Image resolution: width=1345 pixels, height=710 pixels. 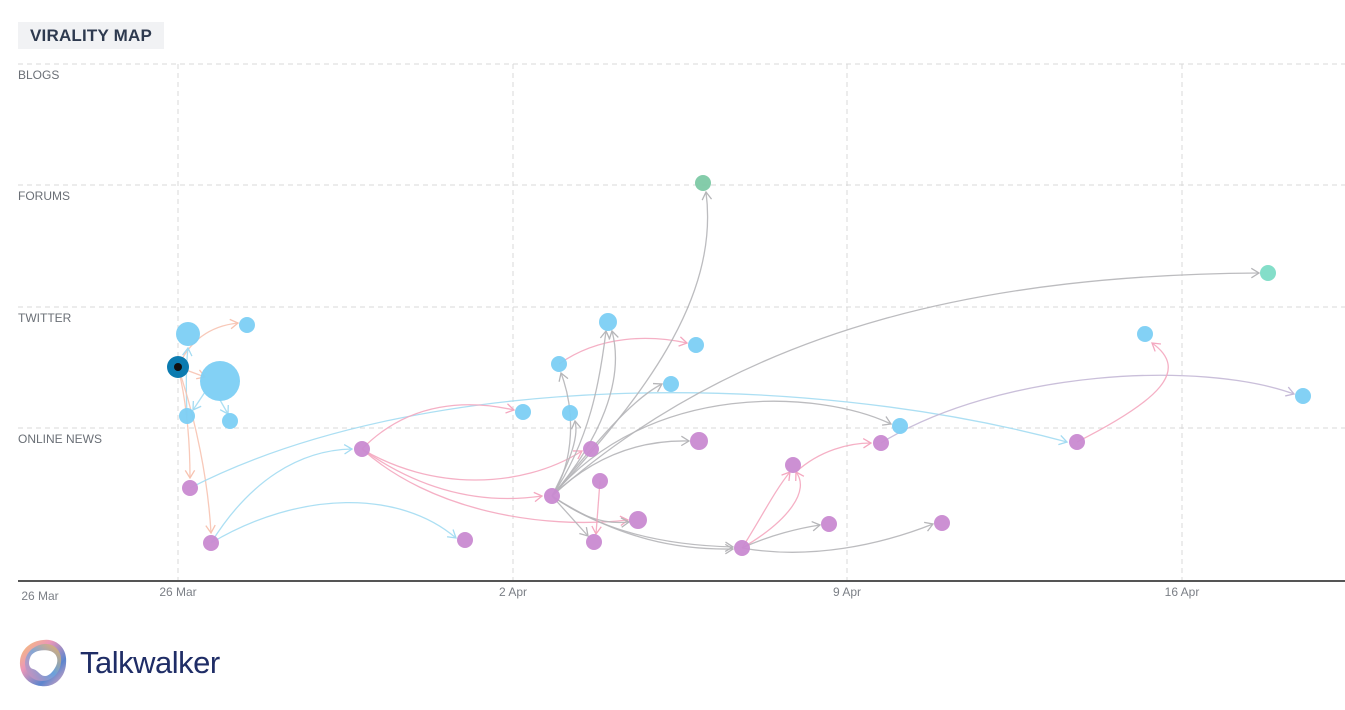 What do you see at coordinates (60, 439) in the screenshot?
I see `row-label-online-news: ONLINE NEWS` at bounding box center [60, 439].